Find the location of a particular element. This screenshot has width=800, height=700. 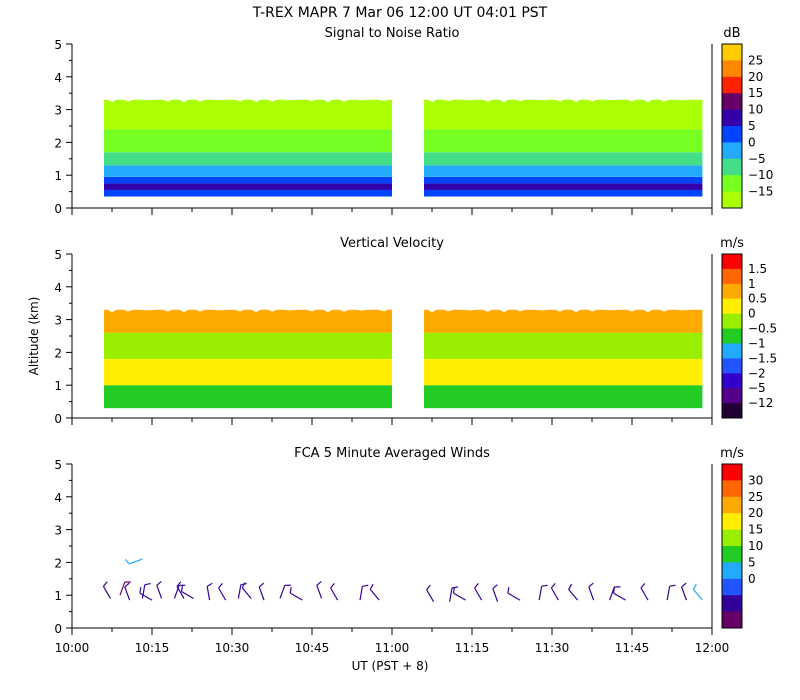

colorbar-label: −15 is located at coordinates (760, 192).